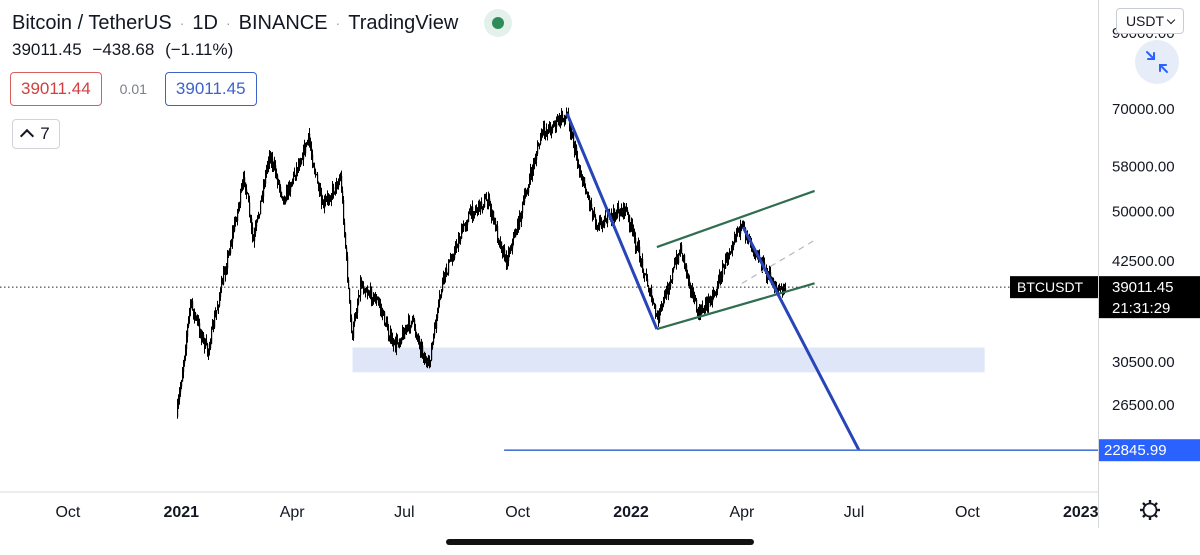 The width and height of the screenshot is (1200, 555). I want to click on currency-select: USDT, so click(1150, 21).